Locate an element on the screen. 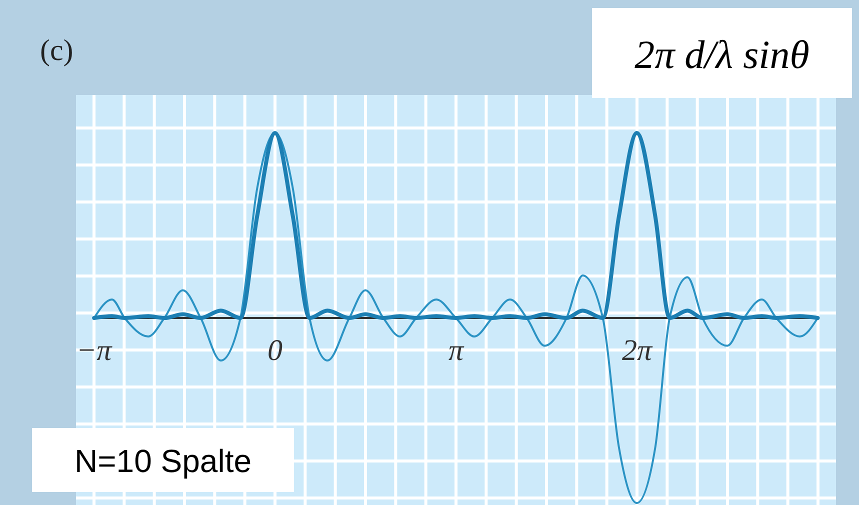 This screenshot has width=859, height=505. x-tick-label: −π is located at coordinates (94, 350).